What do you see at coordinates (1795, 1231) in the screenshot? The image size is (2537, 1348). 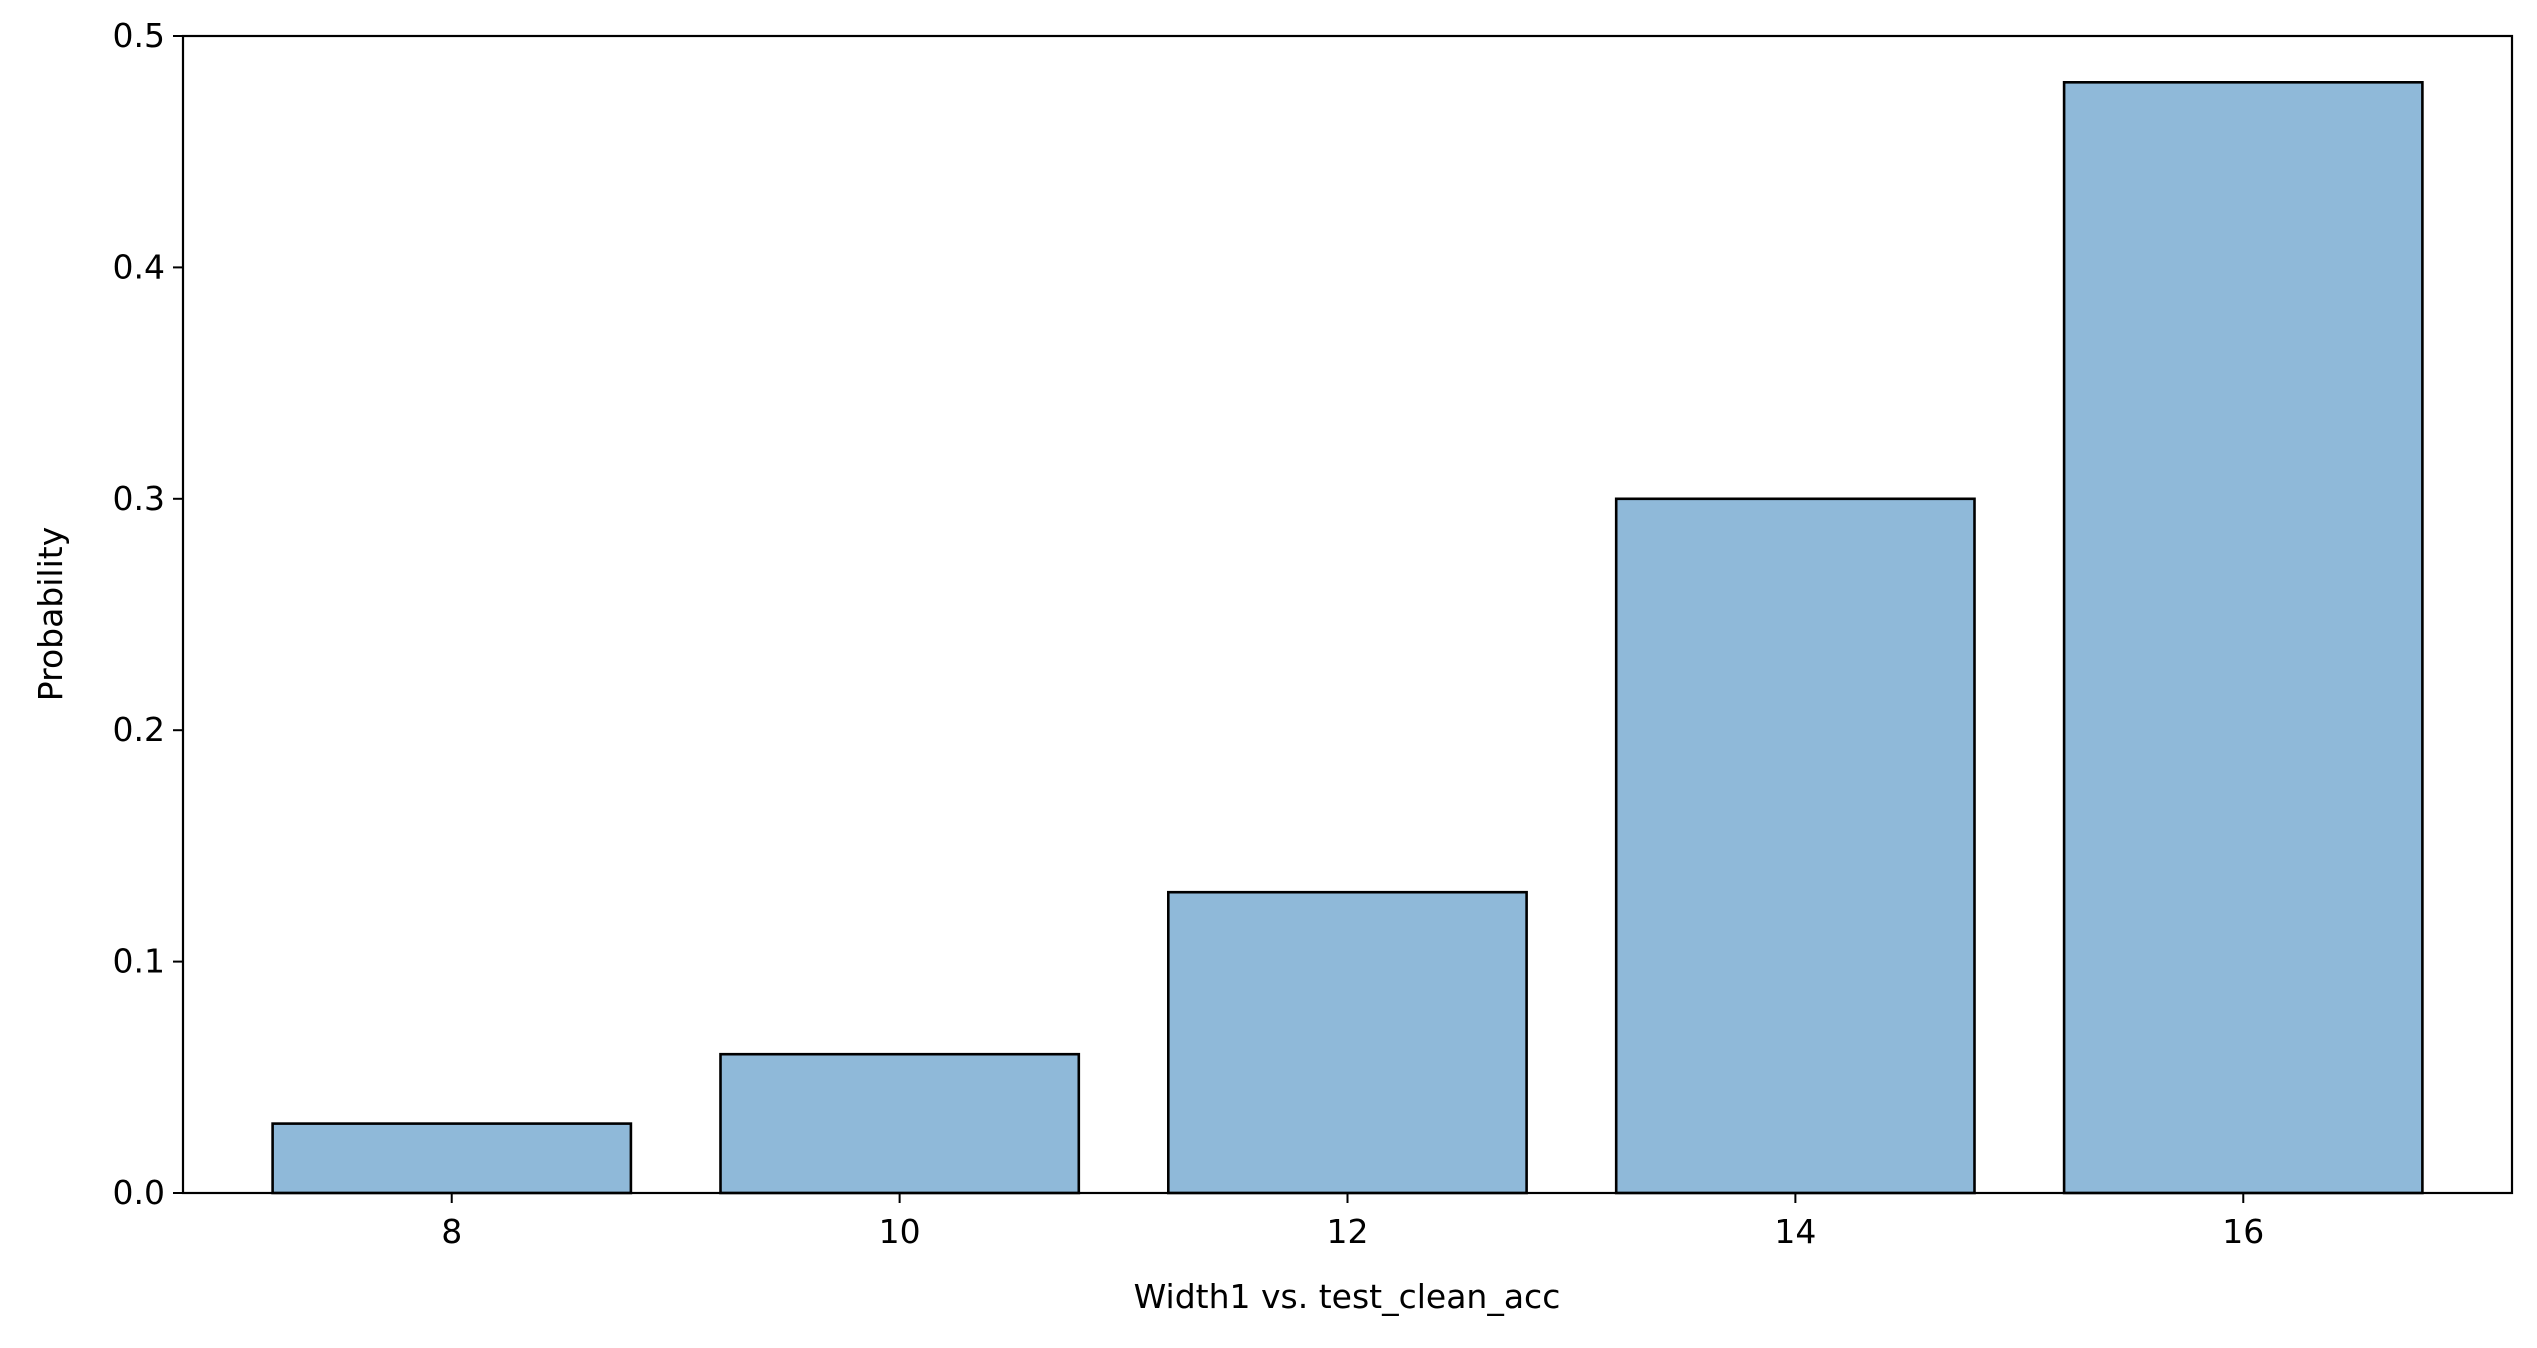 I see `x-tick-label: 14` at bounding box center [1795, 1231].